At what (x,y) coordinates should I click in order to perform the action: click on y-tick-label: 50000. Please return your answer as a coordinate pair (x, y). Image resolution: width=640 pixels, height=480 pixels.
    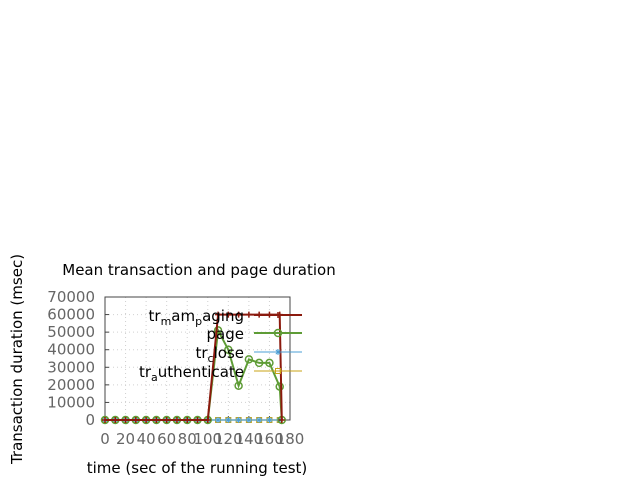
    Looking at the image, I should click on (71, 332).